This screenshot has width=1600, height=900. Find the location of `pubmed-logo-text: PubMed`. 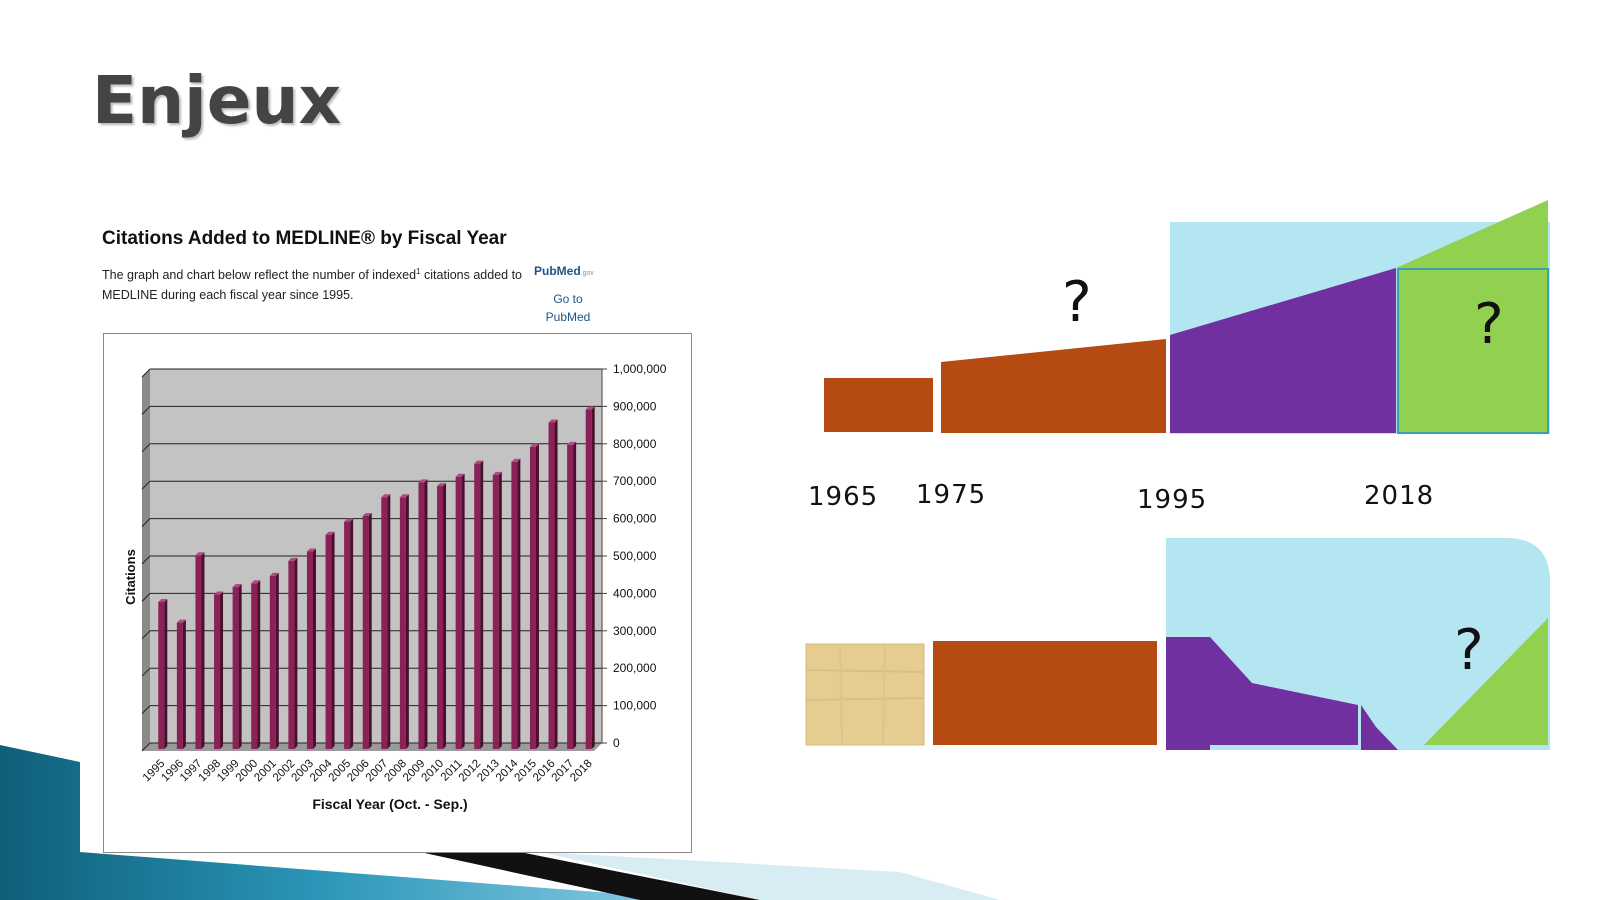

pubmed-logo-text: PubMed is located at coordinates (557, 271).